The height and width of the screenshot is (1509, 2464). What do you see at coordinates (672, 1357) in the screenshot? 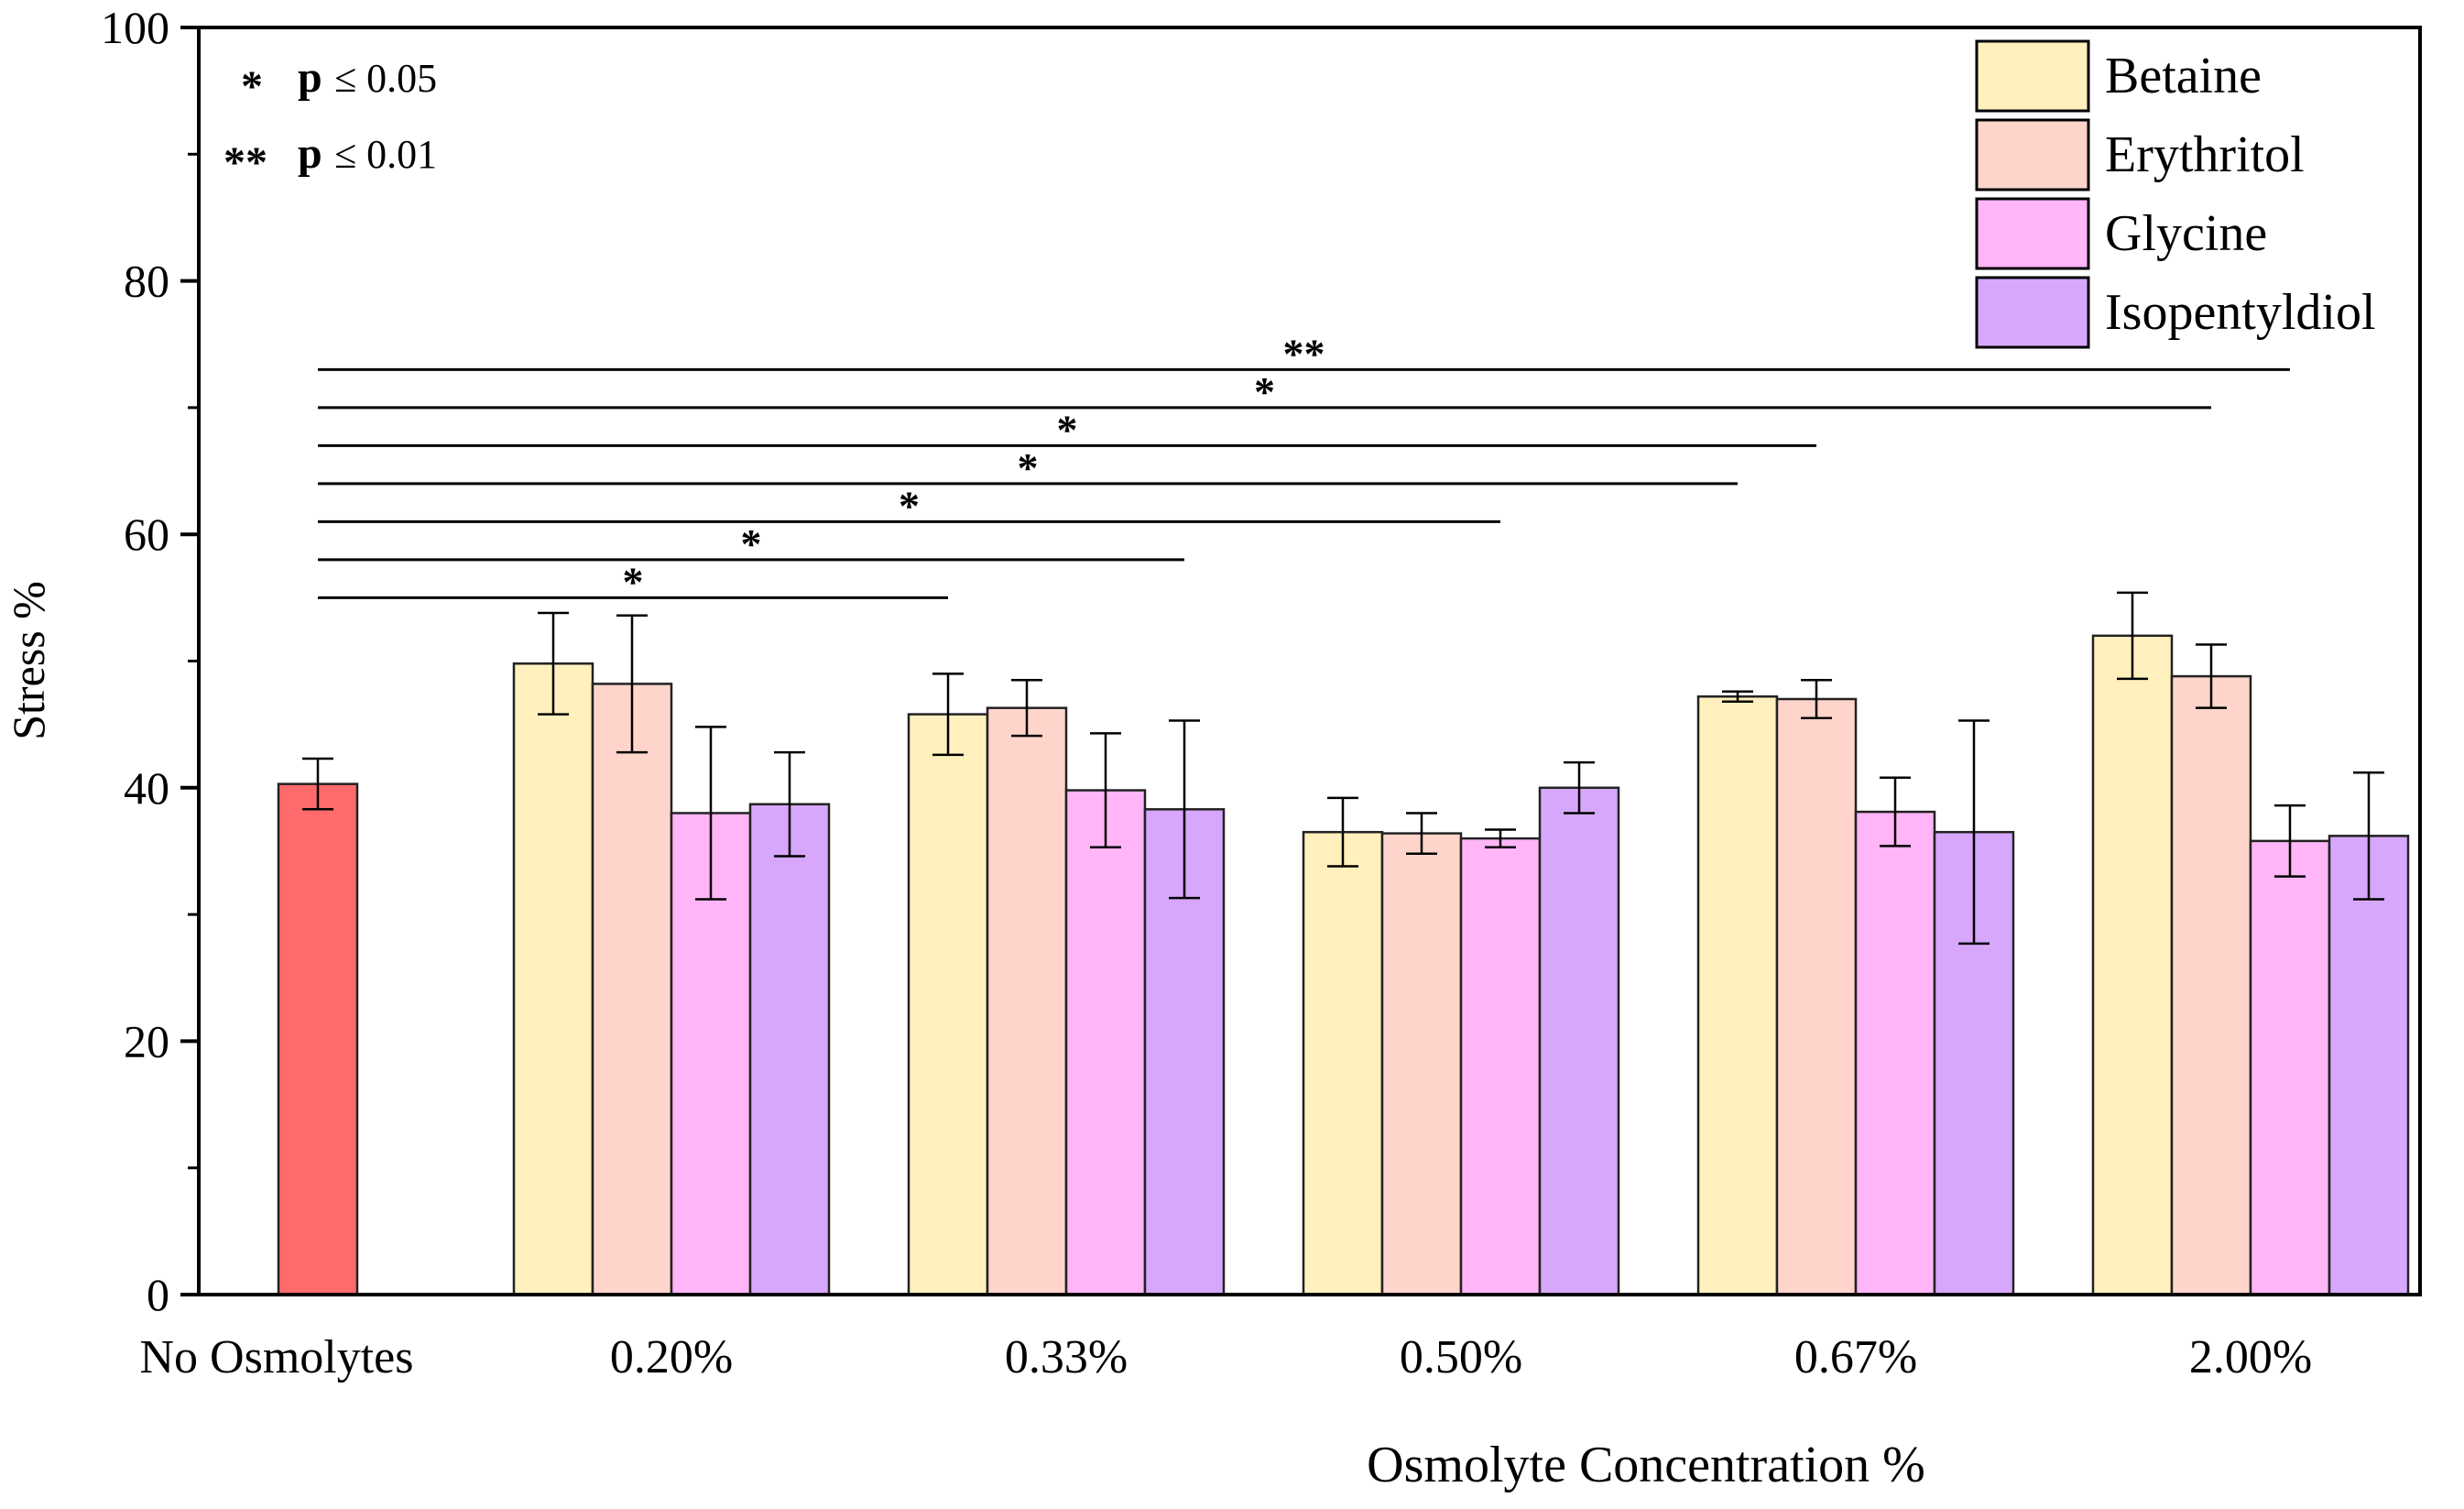
I see `x-tick-label-0-20: 0.20%` at bounding box center [672, 1357].